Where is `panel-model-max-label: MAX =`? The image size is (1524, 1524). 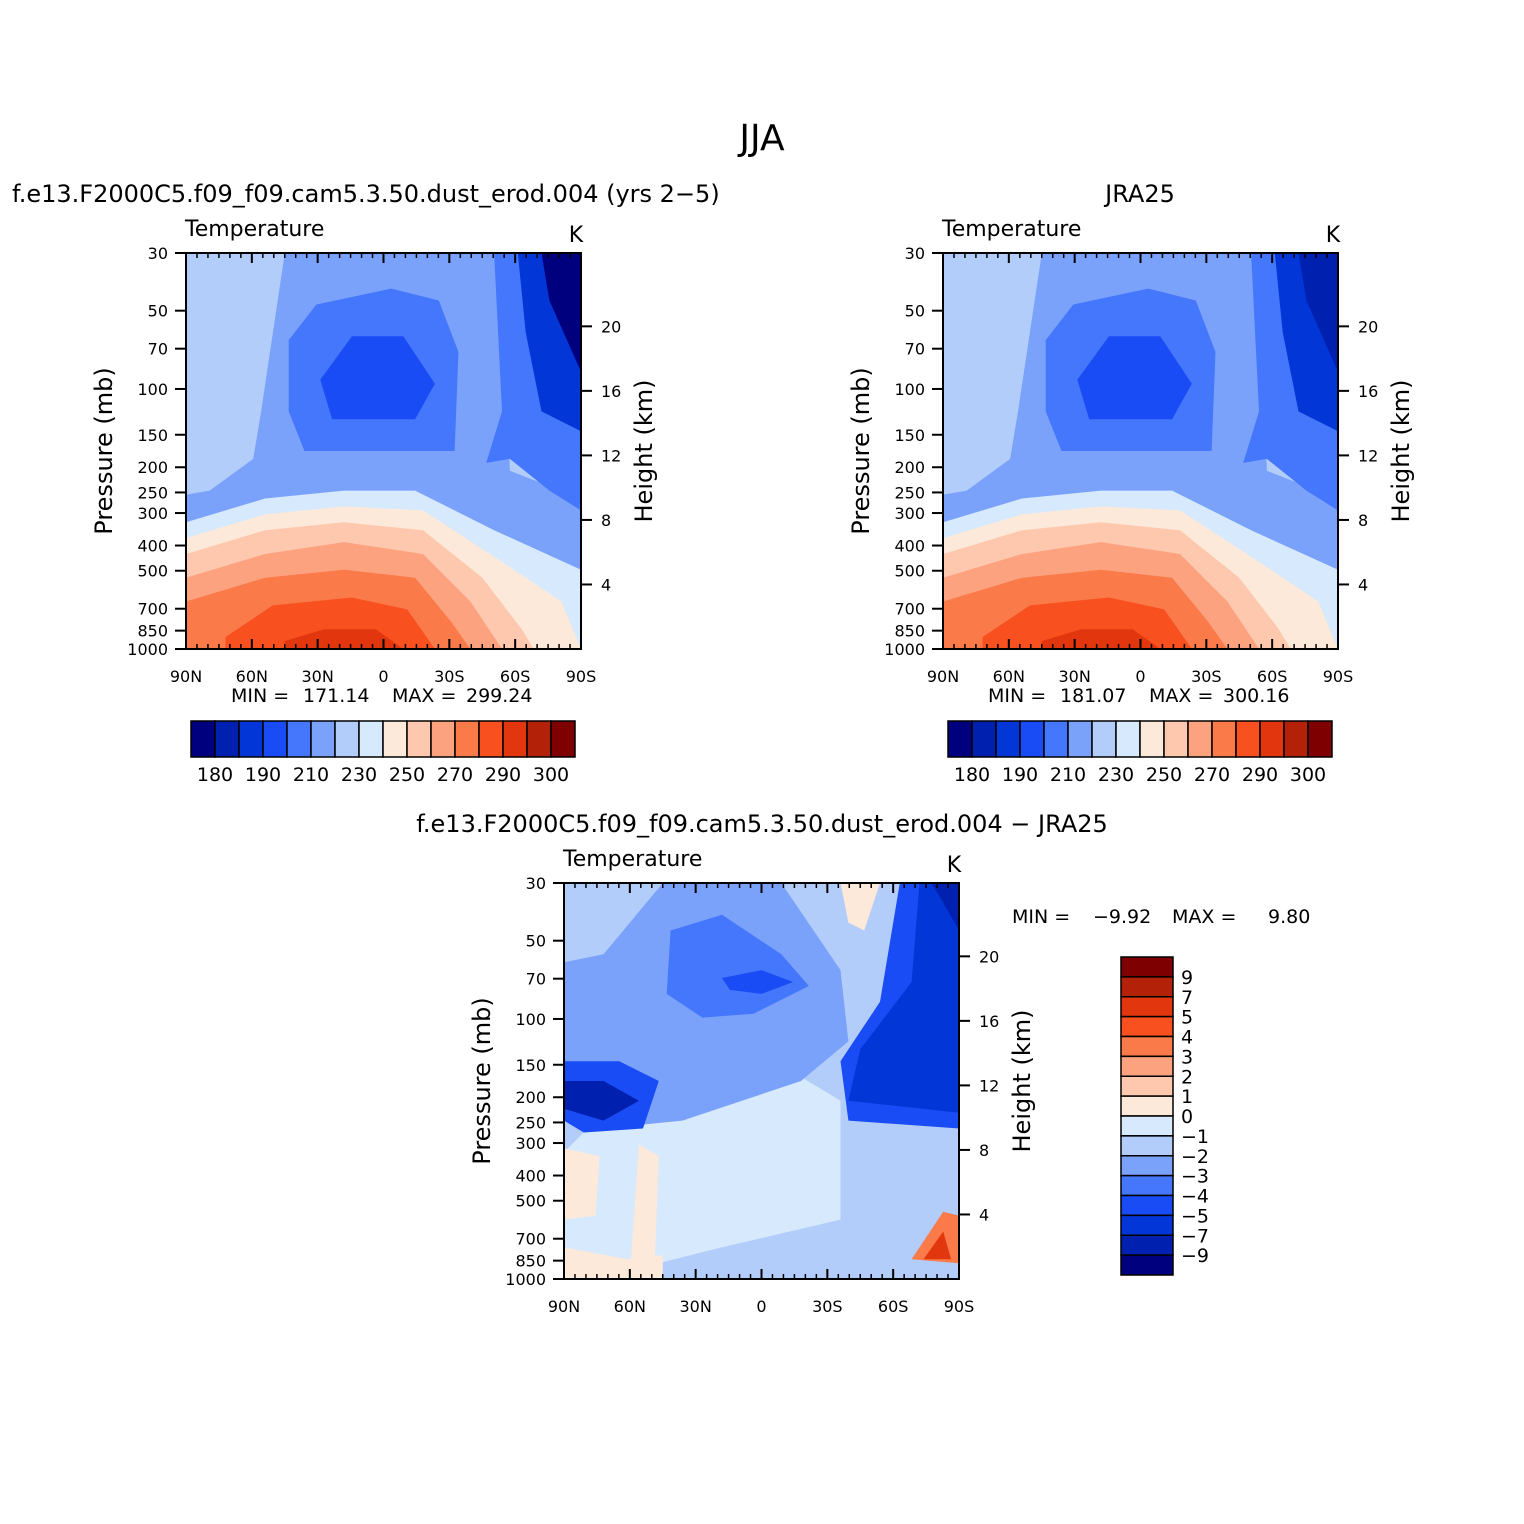 panel-model-max-label: MAX = is located at coordinates (424, 696).